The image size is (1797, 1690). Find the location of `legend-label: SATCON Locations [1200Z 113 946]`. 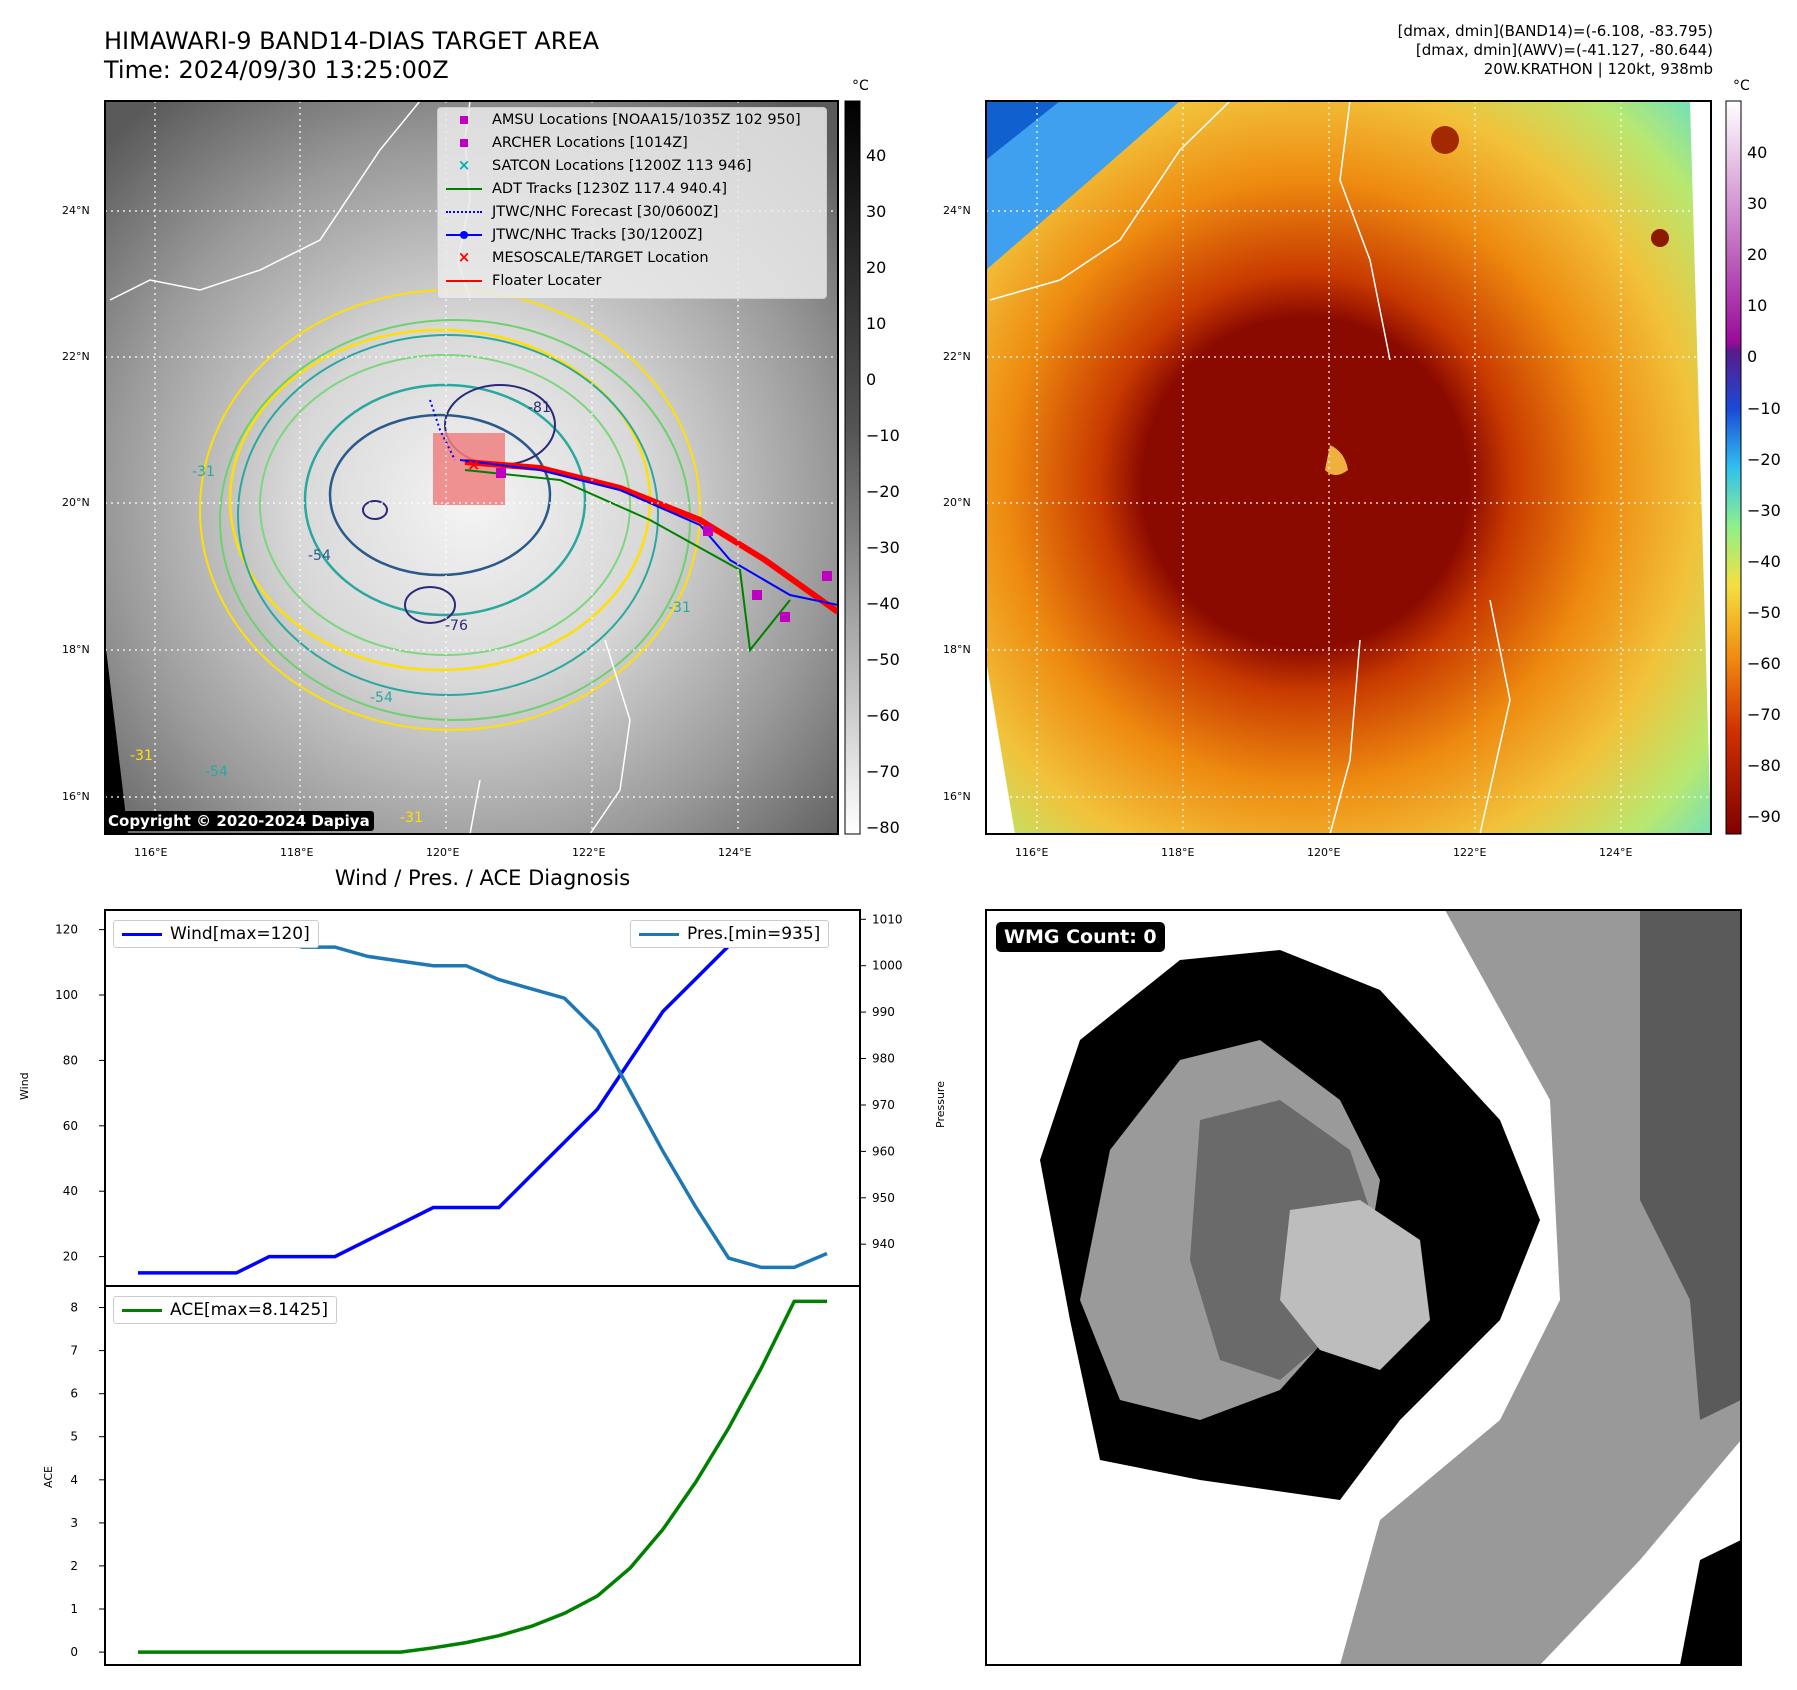

legend-label: SATCON Locations [1200Z 113 946] is located at coordinates (622, 165).